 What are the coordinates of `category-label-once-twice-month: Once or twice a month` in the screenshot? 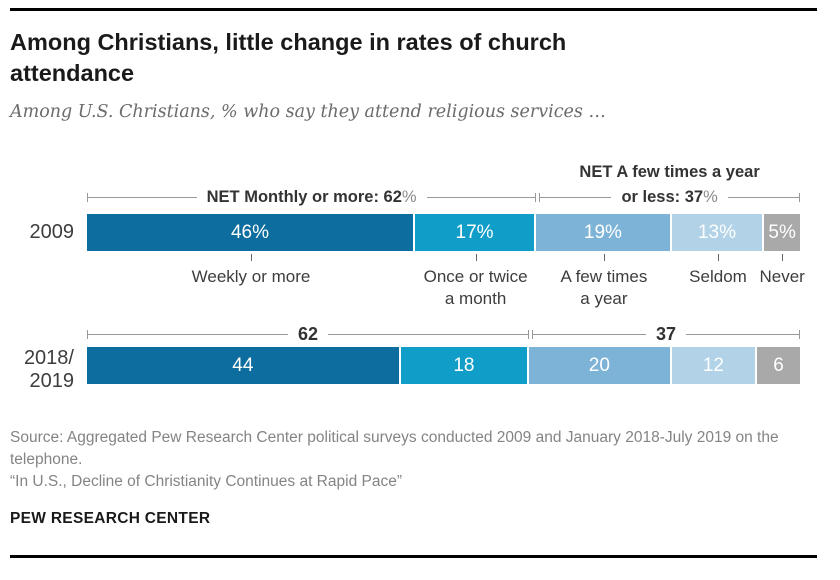 It's located at (475, 288).